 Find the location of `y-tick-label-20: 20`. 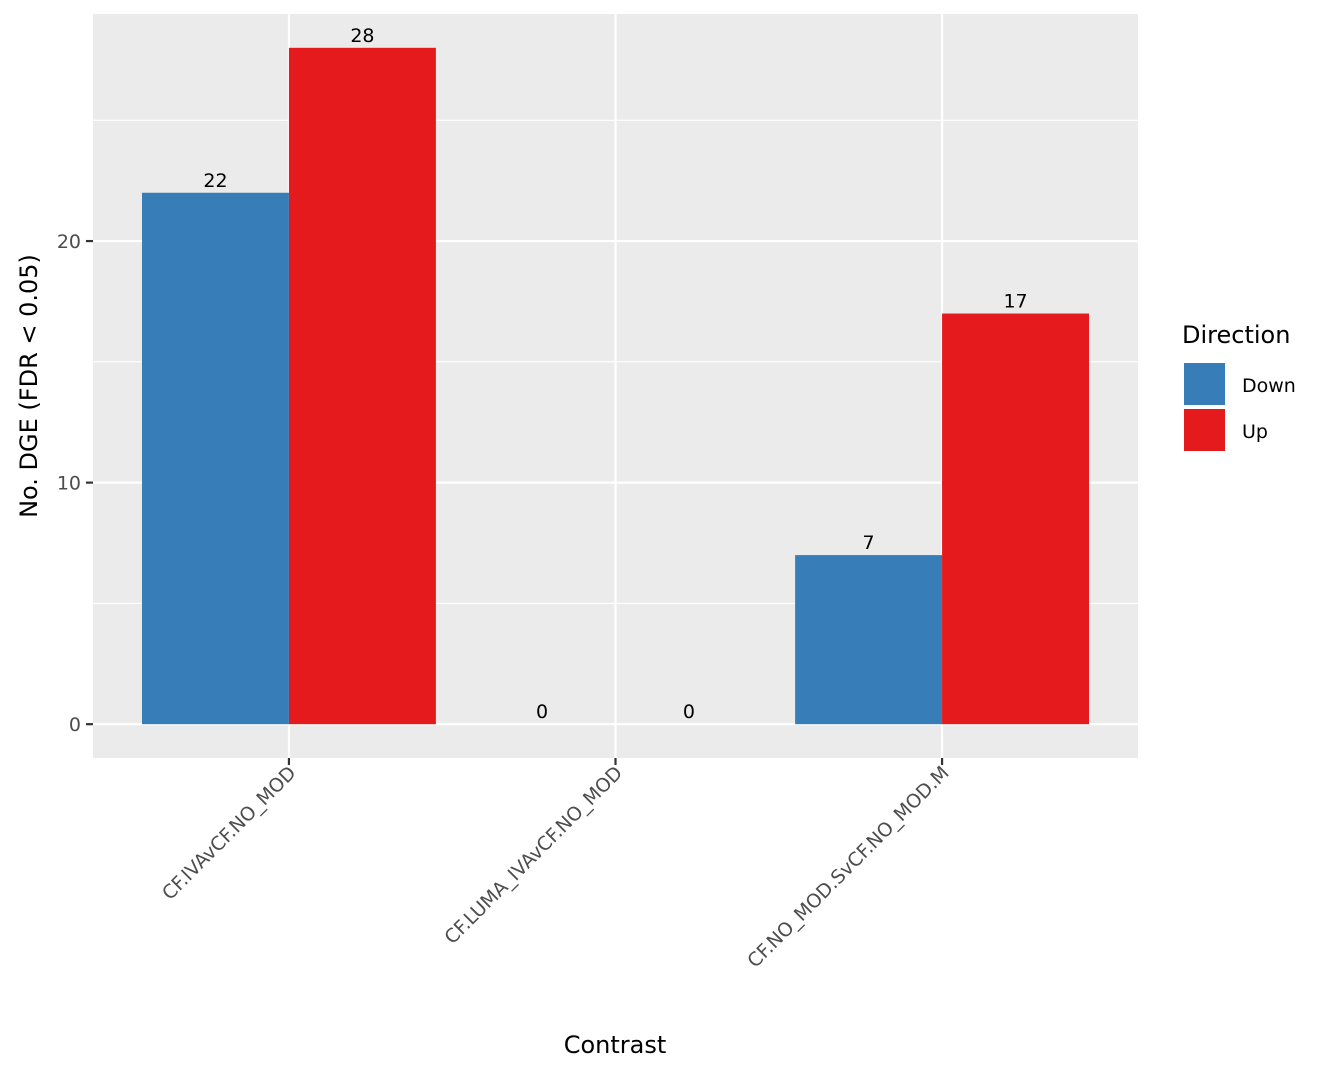

y-tick-label-20: 20 is located at coordinates (69, 242).